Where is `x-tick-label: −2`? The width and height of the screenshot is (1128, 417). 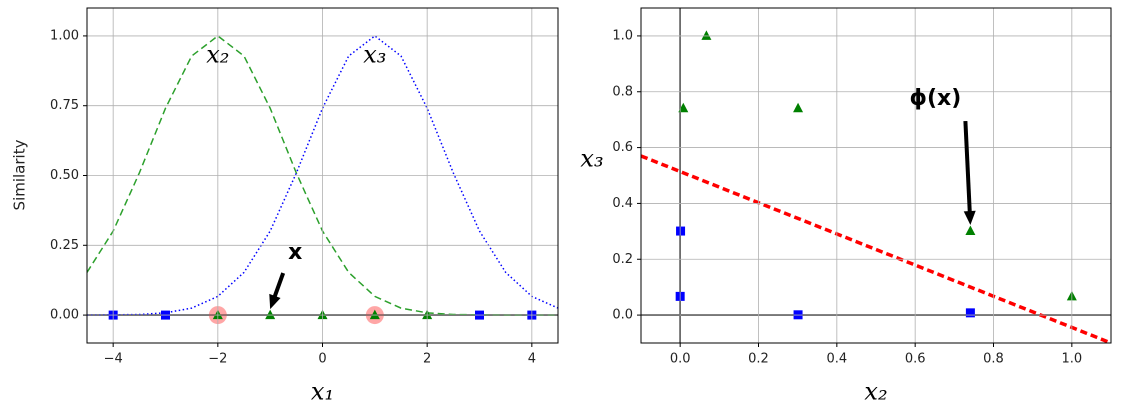
x-tick-label: −2 is located at coordinates (217, 359).